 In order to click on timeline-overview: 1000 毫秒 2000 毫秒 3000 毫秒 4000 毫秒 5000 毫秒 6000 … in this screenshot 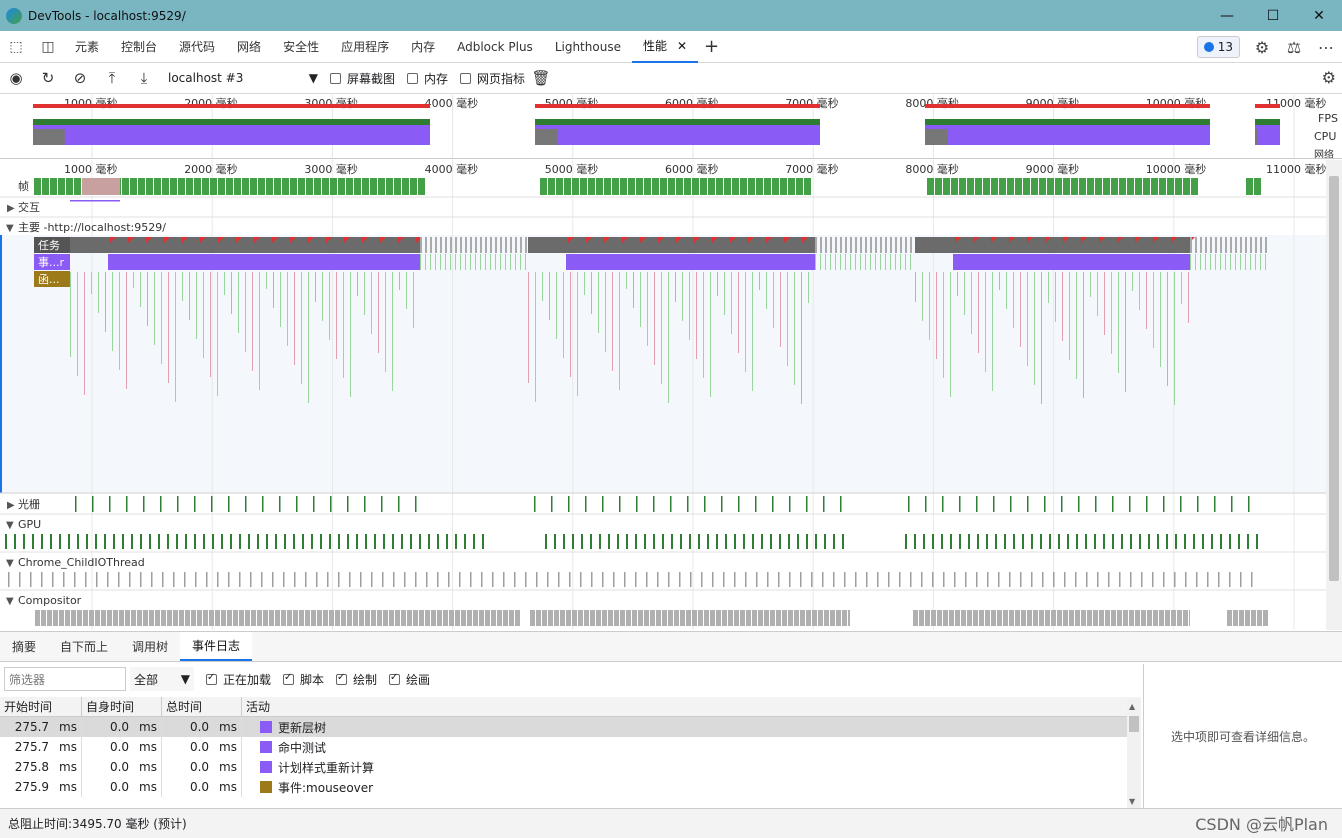, I will do `click(671, 127)`.